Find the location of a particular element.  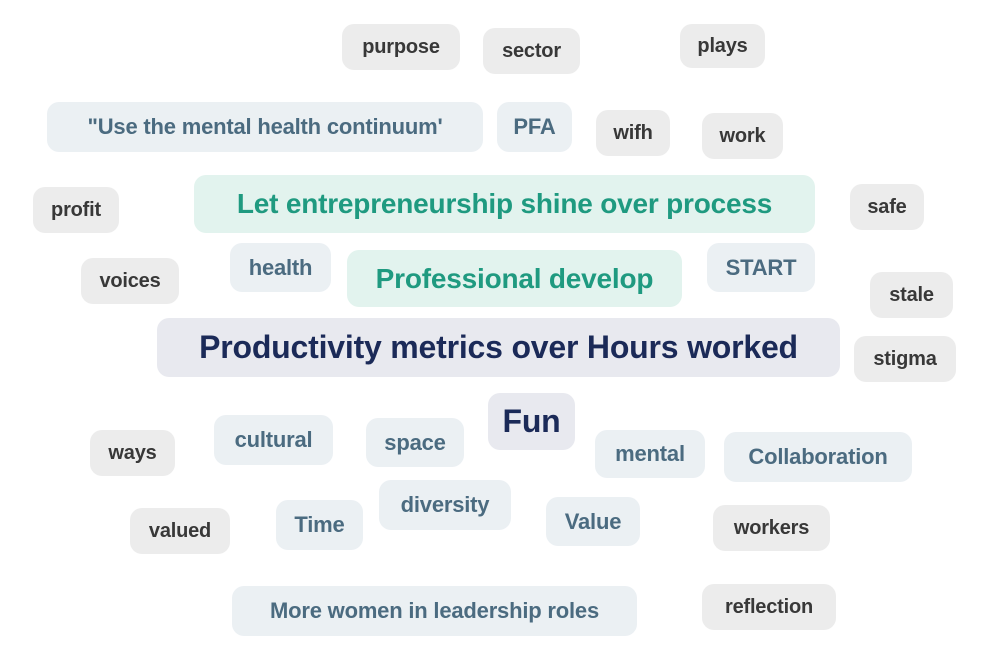

word-cloud-item: Fun is located at coordinates (531, 421).